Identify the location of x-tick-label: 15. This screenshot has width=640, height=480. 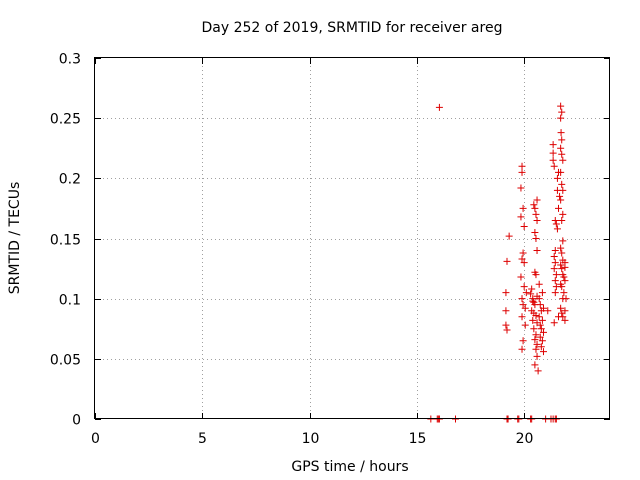
(418, 439).